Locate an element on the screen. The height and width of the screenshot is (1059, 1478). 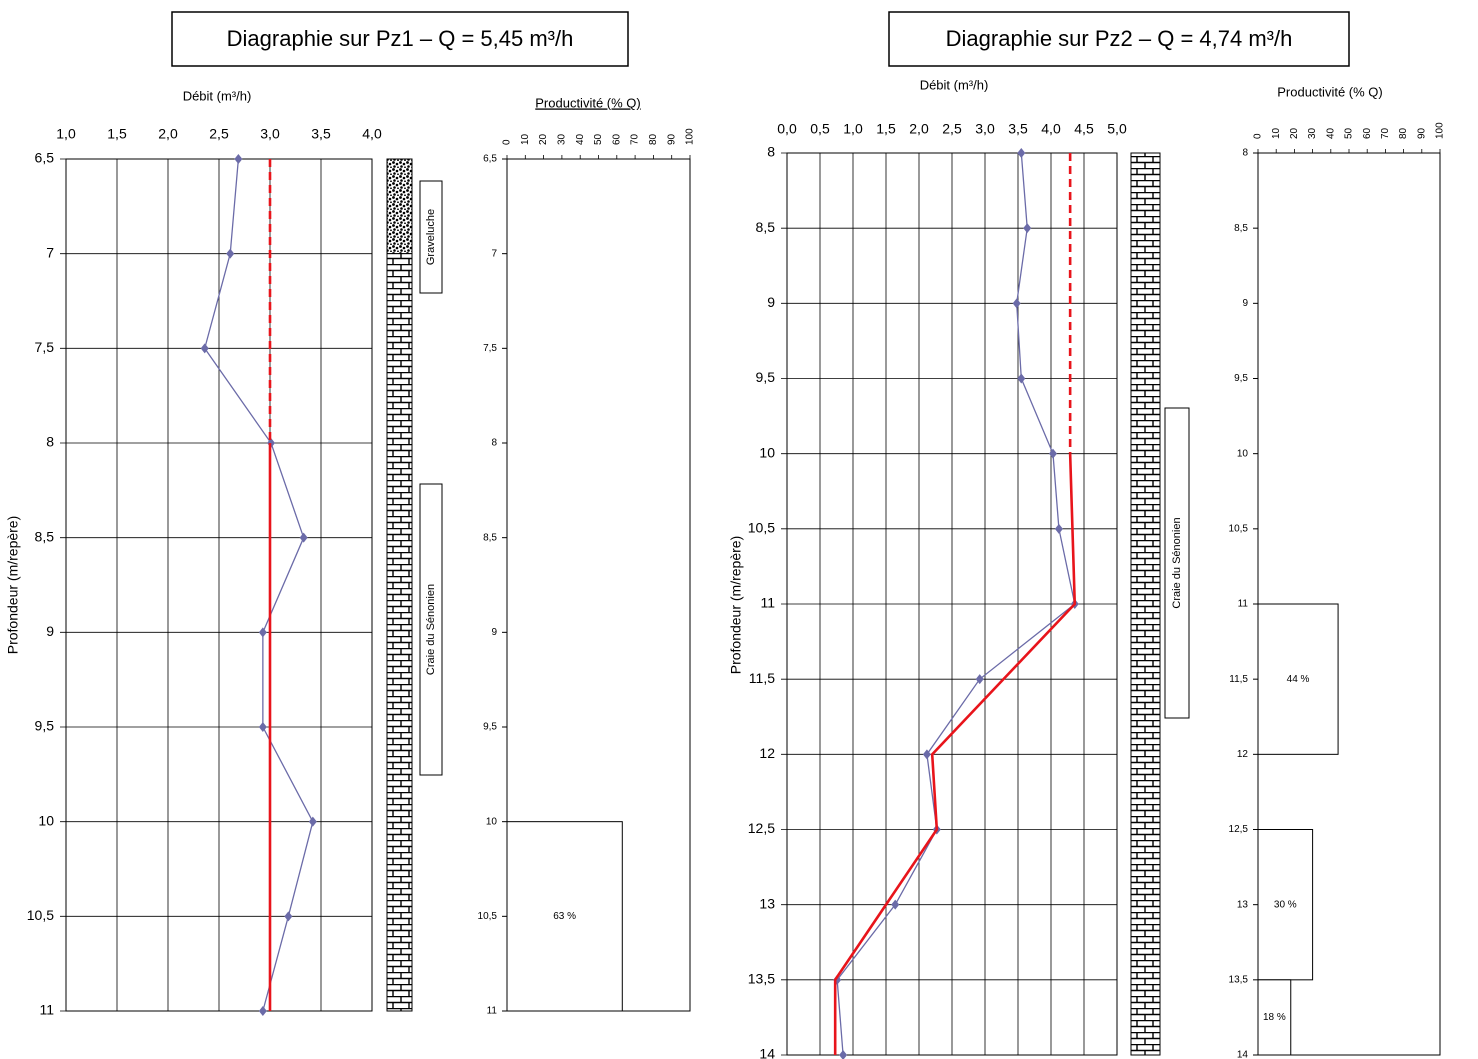
bar is located at coordinates (564, 916).